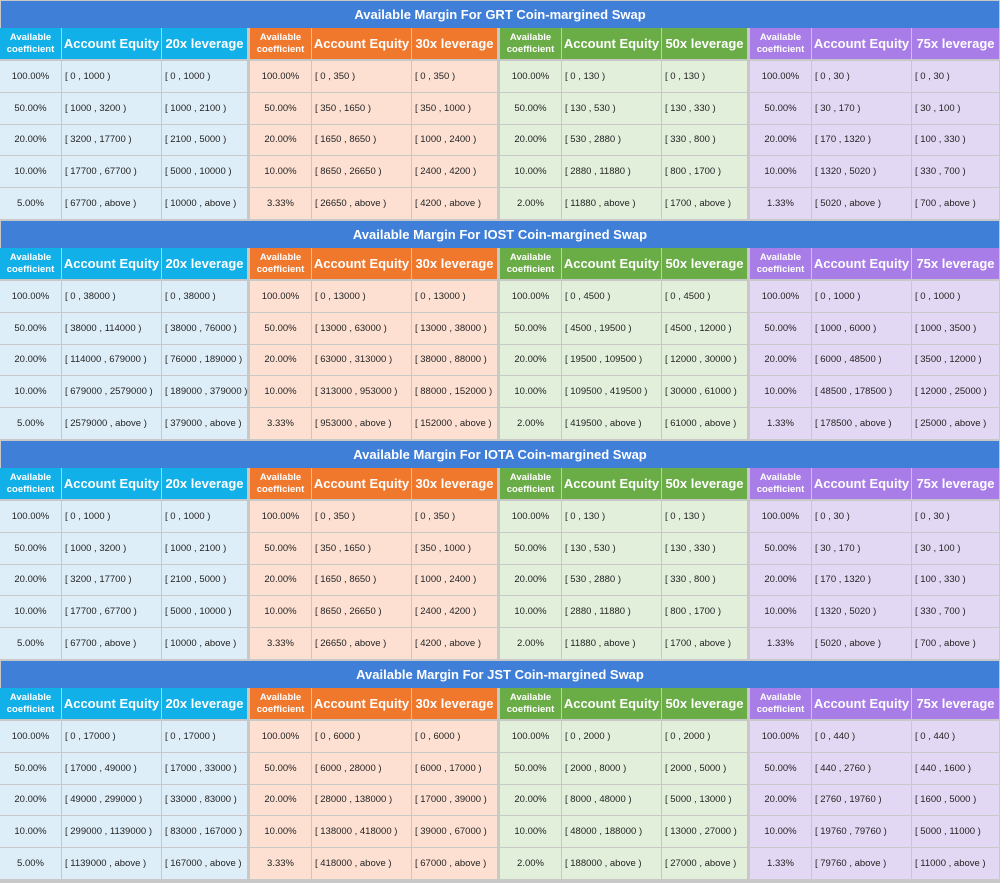 The image size is (1000, 883). I want to click on account-equity-cell: [ 0 , 1000 ), so click(111, 517).